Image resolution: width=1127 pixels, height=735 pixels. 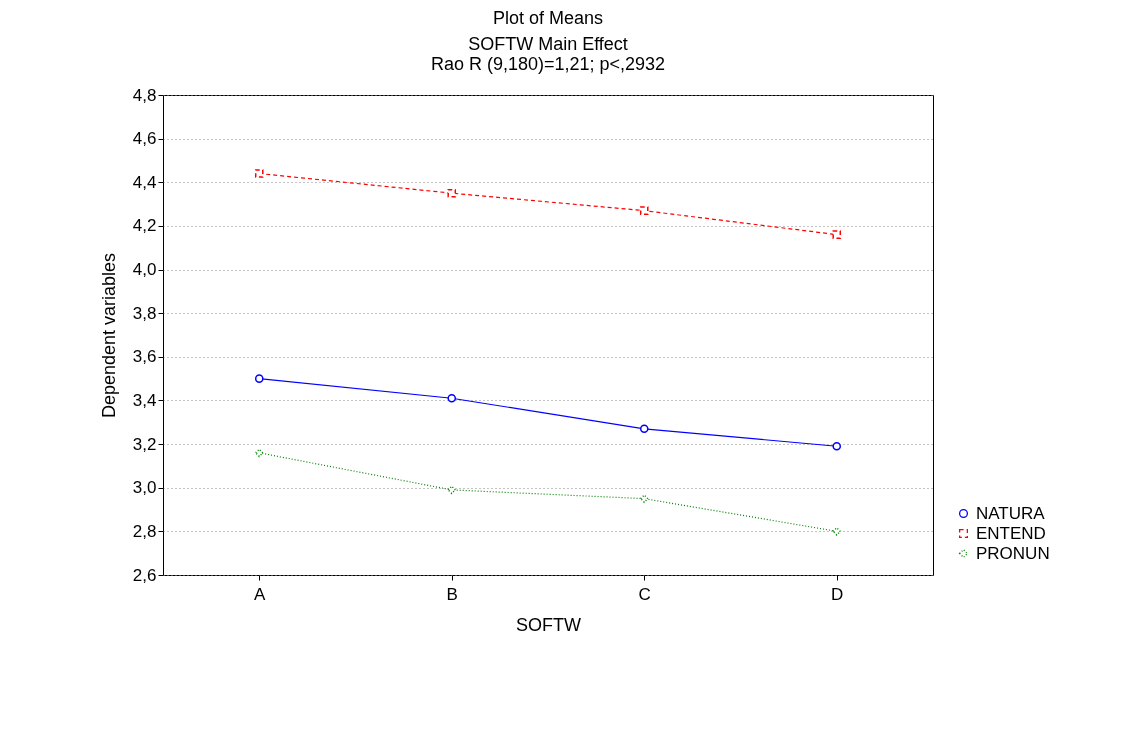 I want to click on x-axis-title: SOFTW, so click(x=548, y=624).